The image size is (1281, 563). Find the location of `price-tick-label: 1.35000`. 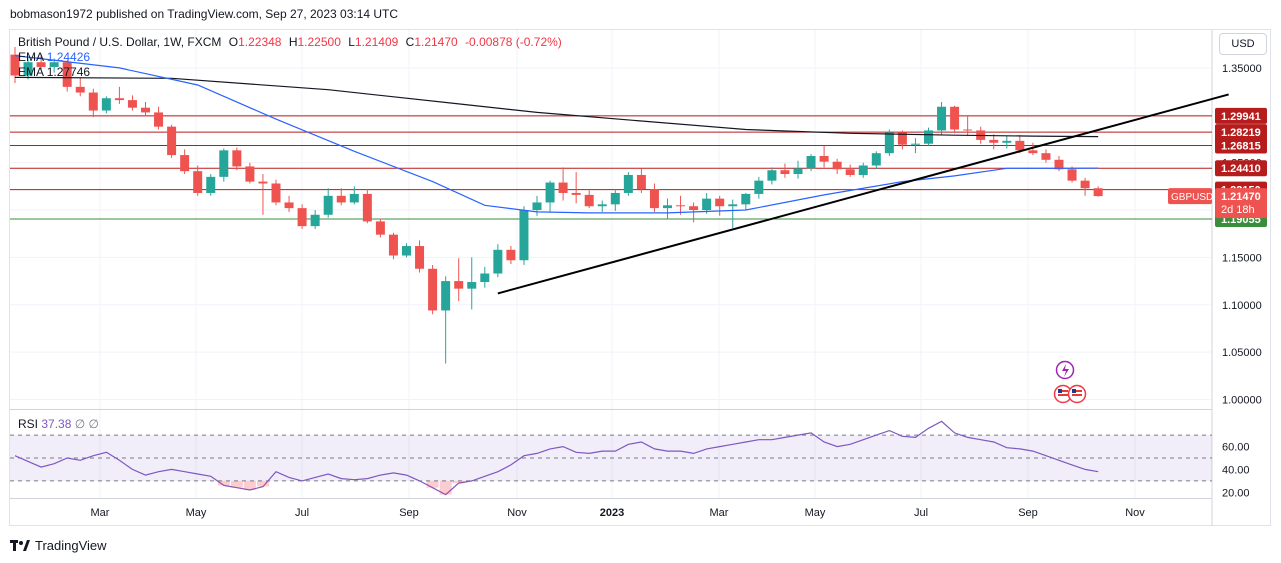

price-tick-label: 1.35000 is located at coordinates (1242, 69).